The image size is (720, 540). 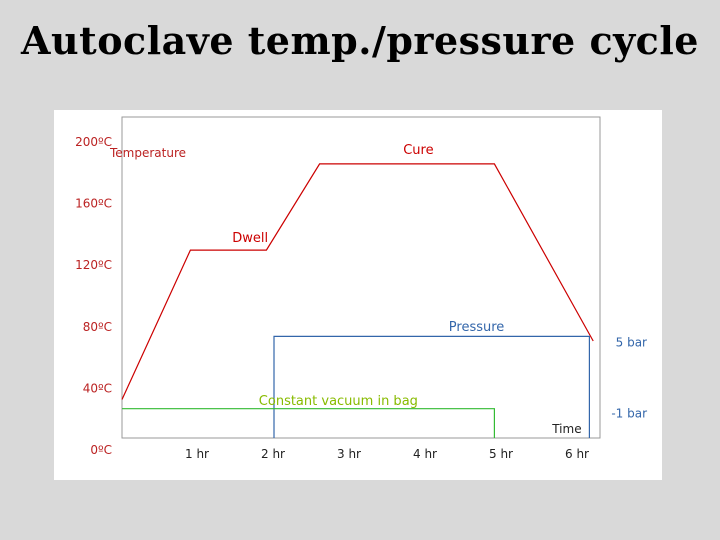 I want to click on x-tick-label: 5 hr, so click(x=501, y=454).